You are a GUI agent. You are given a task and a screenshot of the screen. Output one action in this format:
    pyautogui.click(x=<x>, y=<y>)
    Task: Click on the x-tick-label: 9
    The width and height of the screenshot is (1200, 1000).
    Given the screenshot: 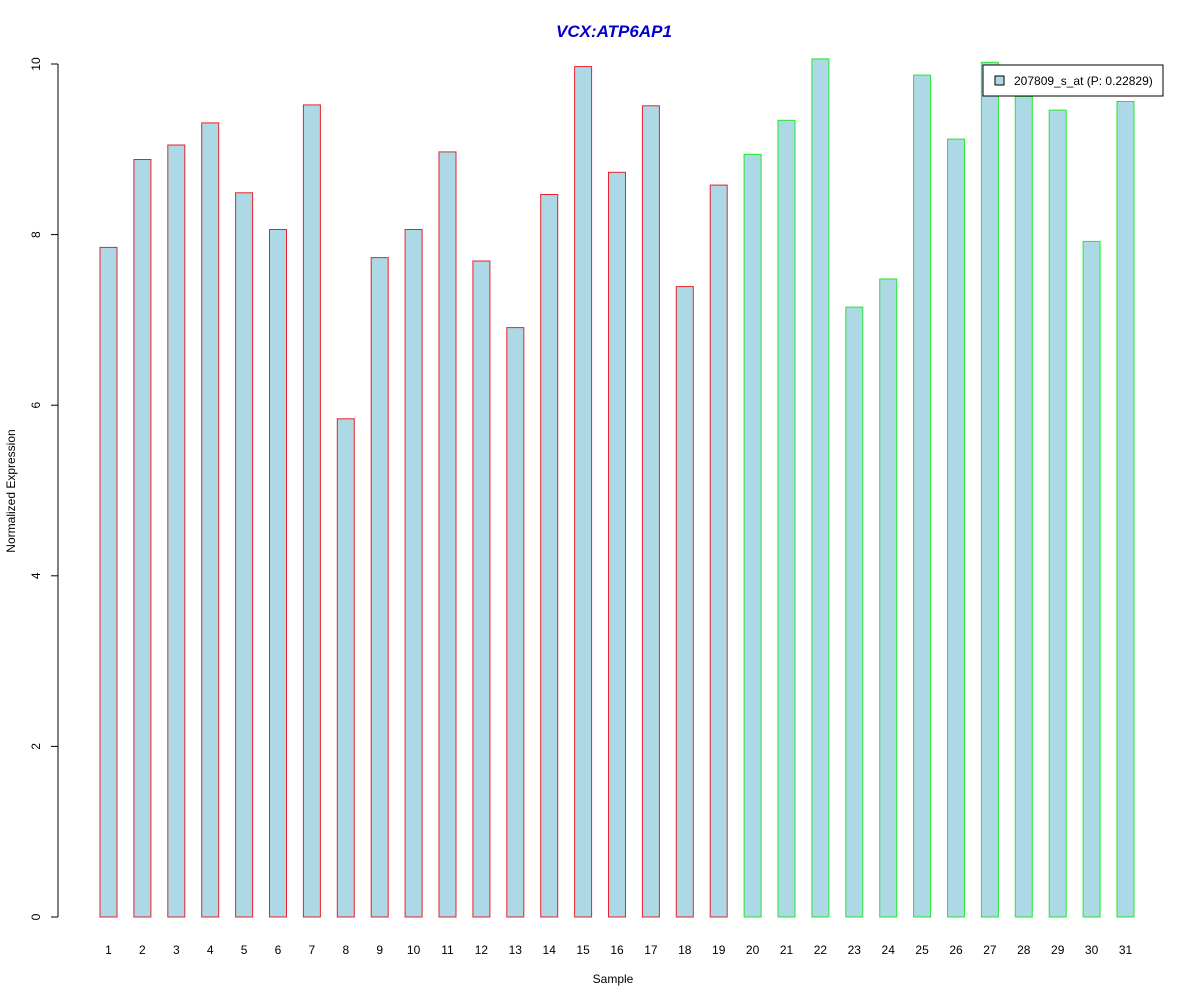 What is the action you would take?
    pyautogui.click(x=379, y=950)
    